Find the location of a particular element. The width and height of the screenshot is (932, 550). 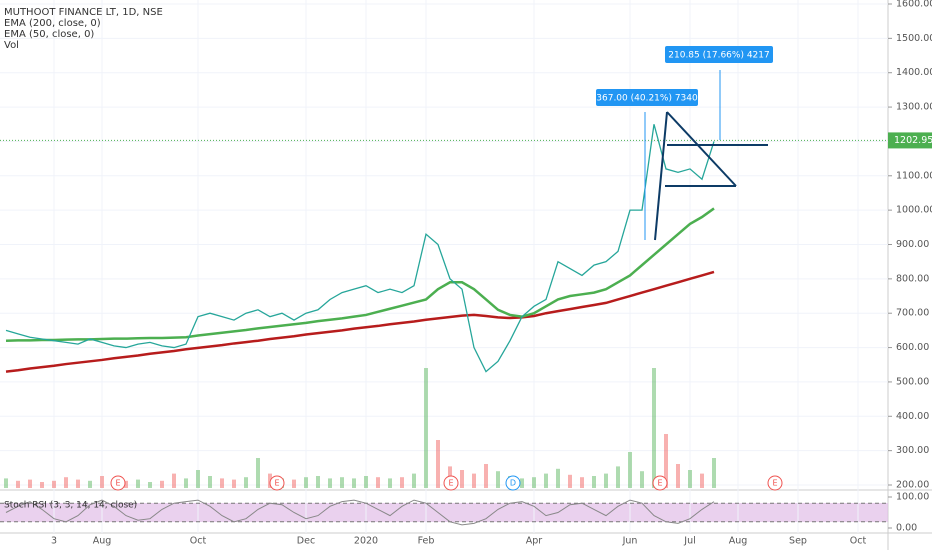

x-tick-label: Feb is located at coordinates (426, 541).